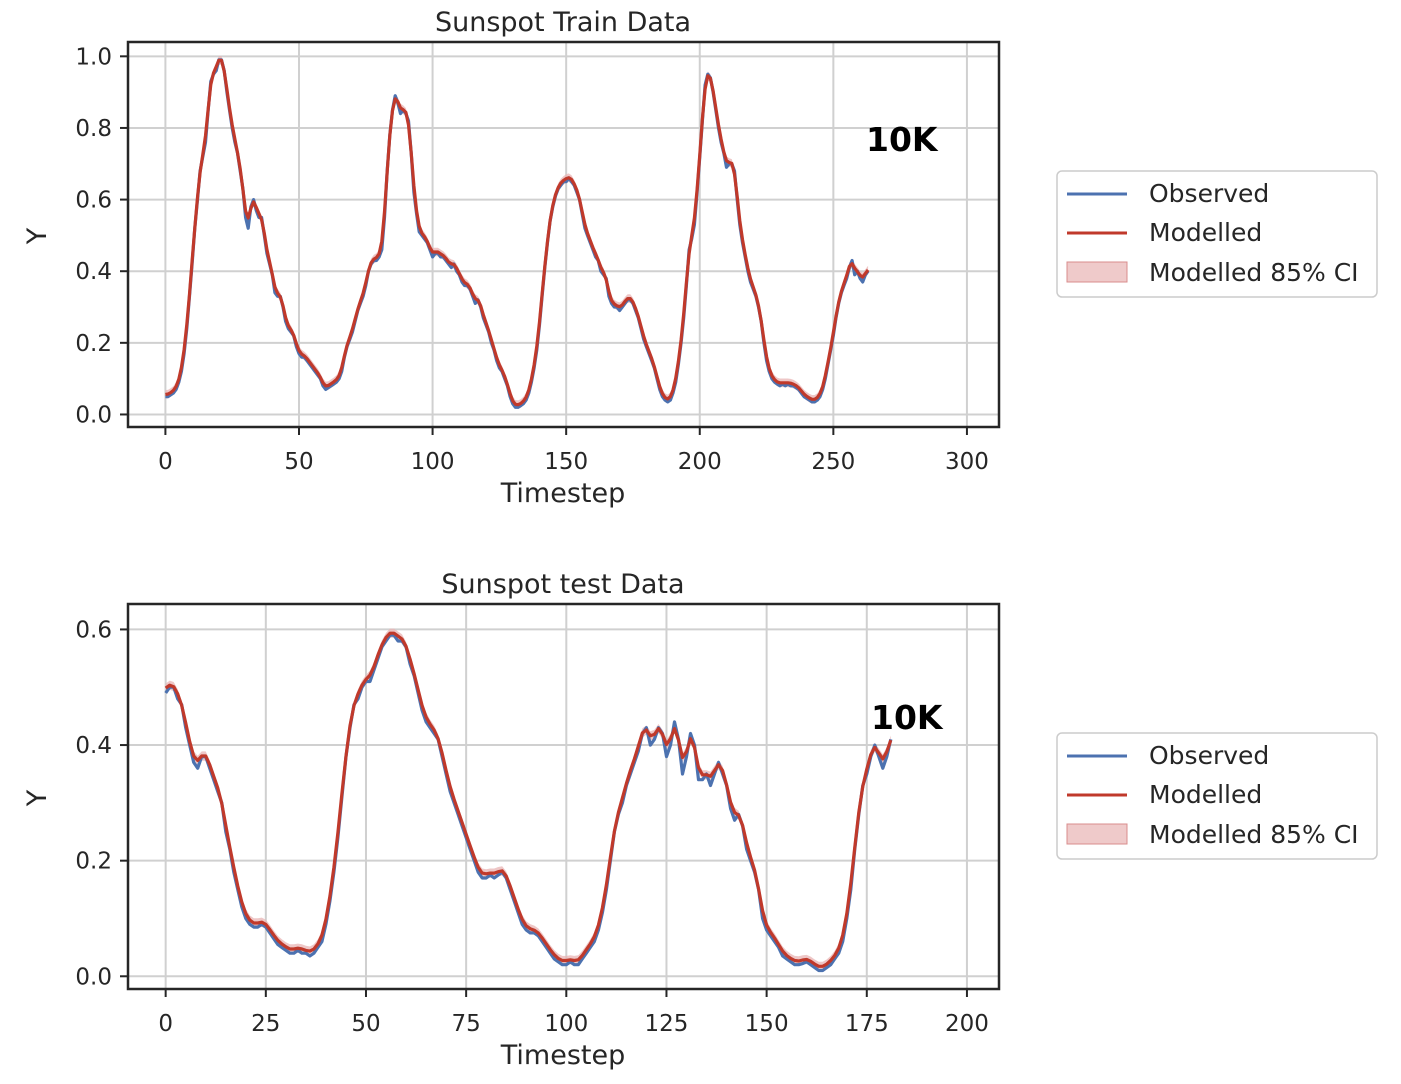 The image size is (1401, 1084). I want to click on x-ticks: 0 25 50 75 100 125 150 175 200, so click(573, 1013).